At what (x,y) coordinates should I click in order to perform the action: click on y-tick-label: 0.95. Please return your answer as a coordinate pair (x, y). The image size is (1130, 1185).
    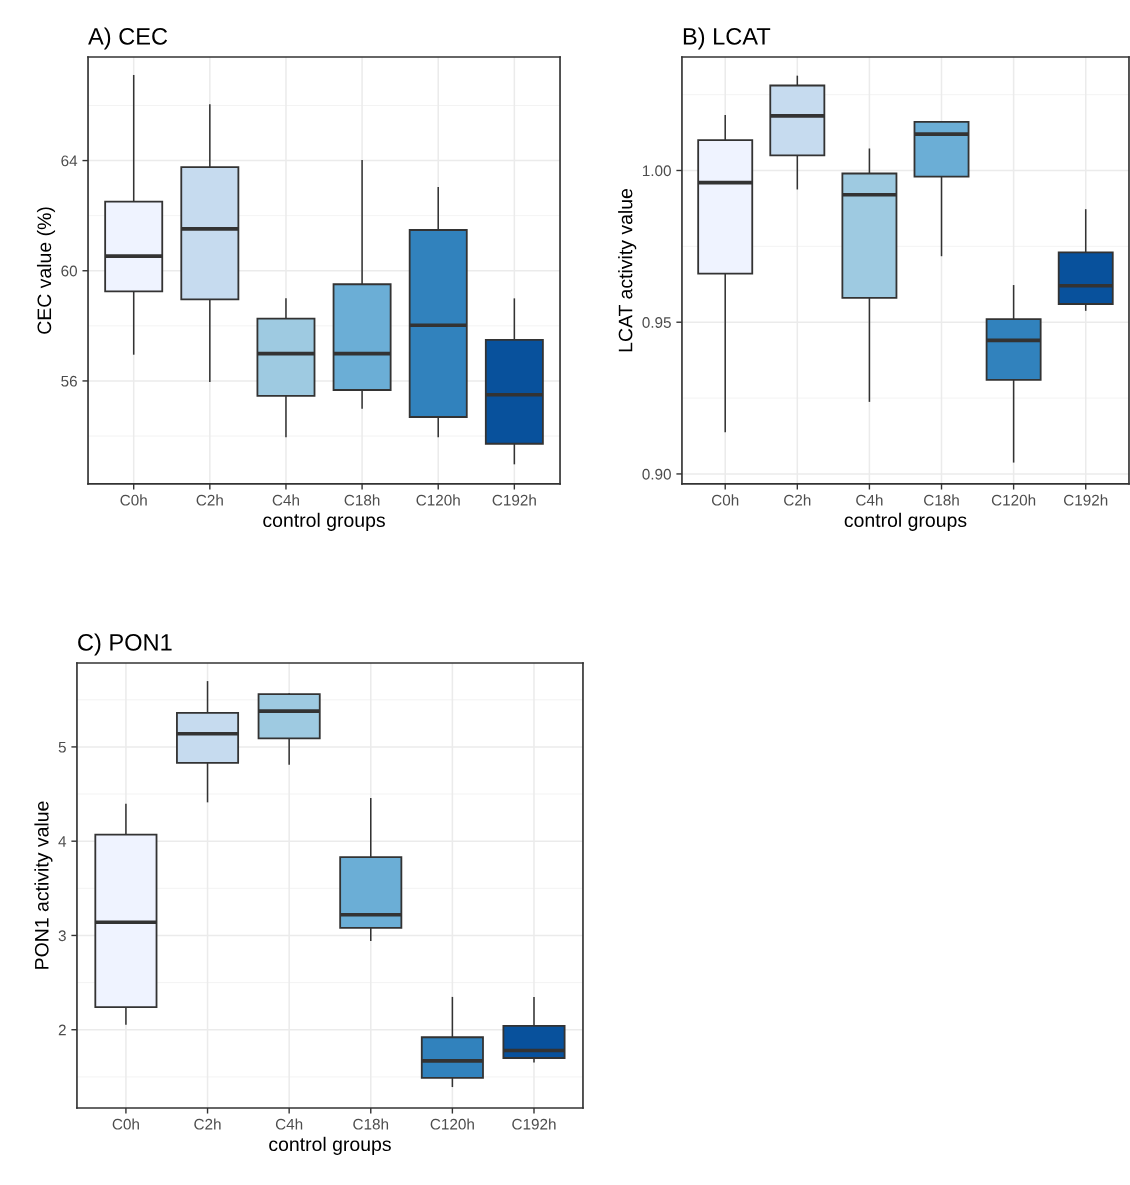
    Looking at the image, I should click on (656, 322).